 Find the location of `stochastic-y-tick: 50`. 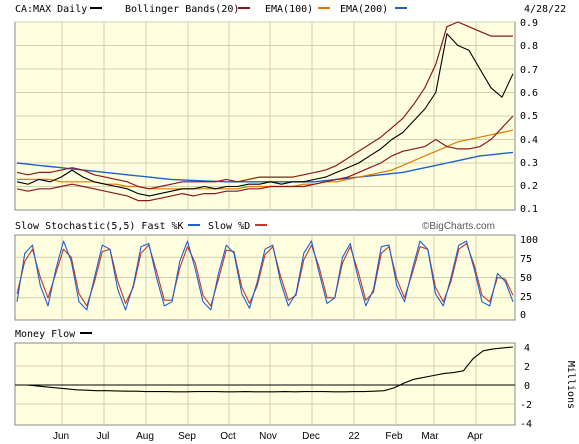

stochastic-y-tick: 50 is located at coordinates (526, 278).